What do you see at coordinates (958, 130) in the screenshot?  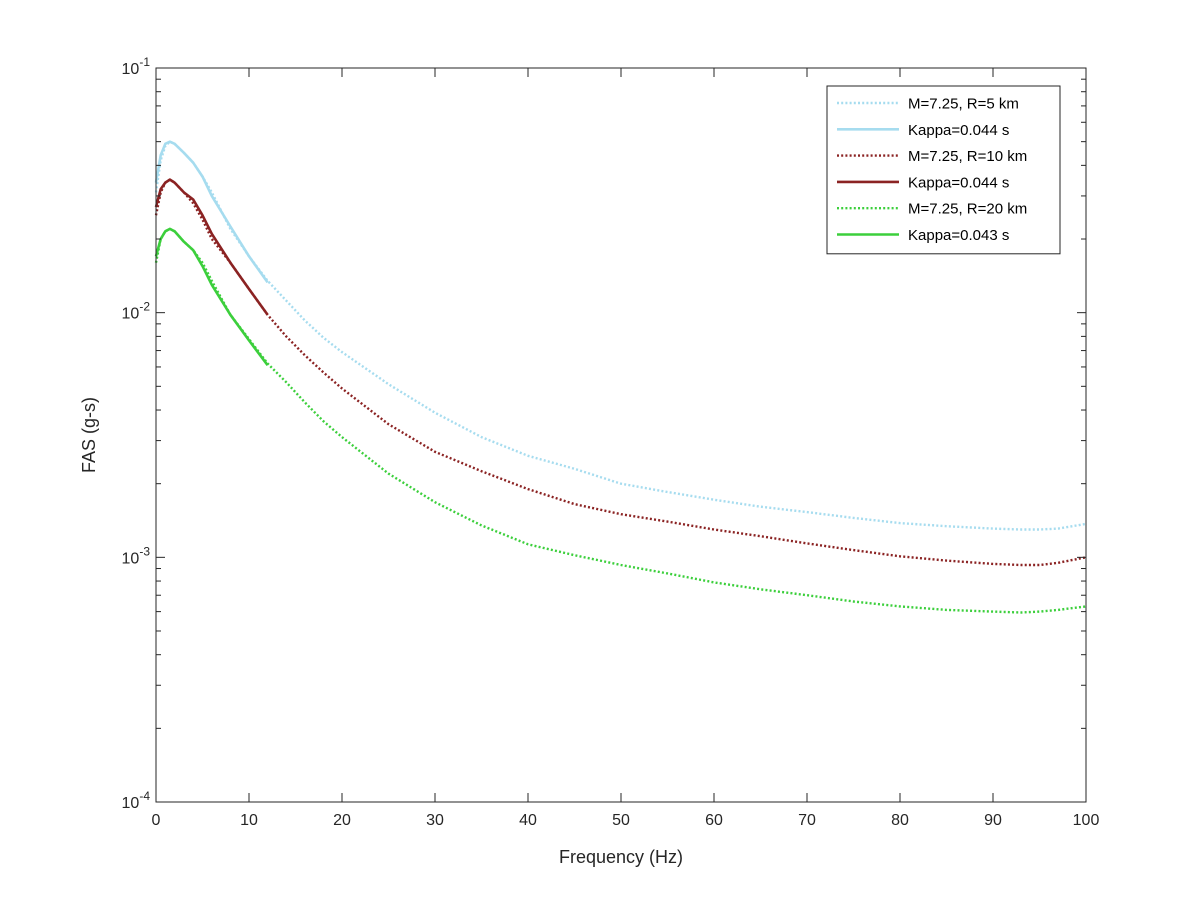 I see `legend-label-2: Kappa=0.044 s` at bounding box center [958, 130].